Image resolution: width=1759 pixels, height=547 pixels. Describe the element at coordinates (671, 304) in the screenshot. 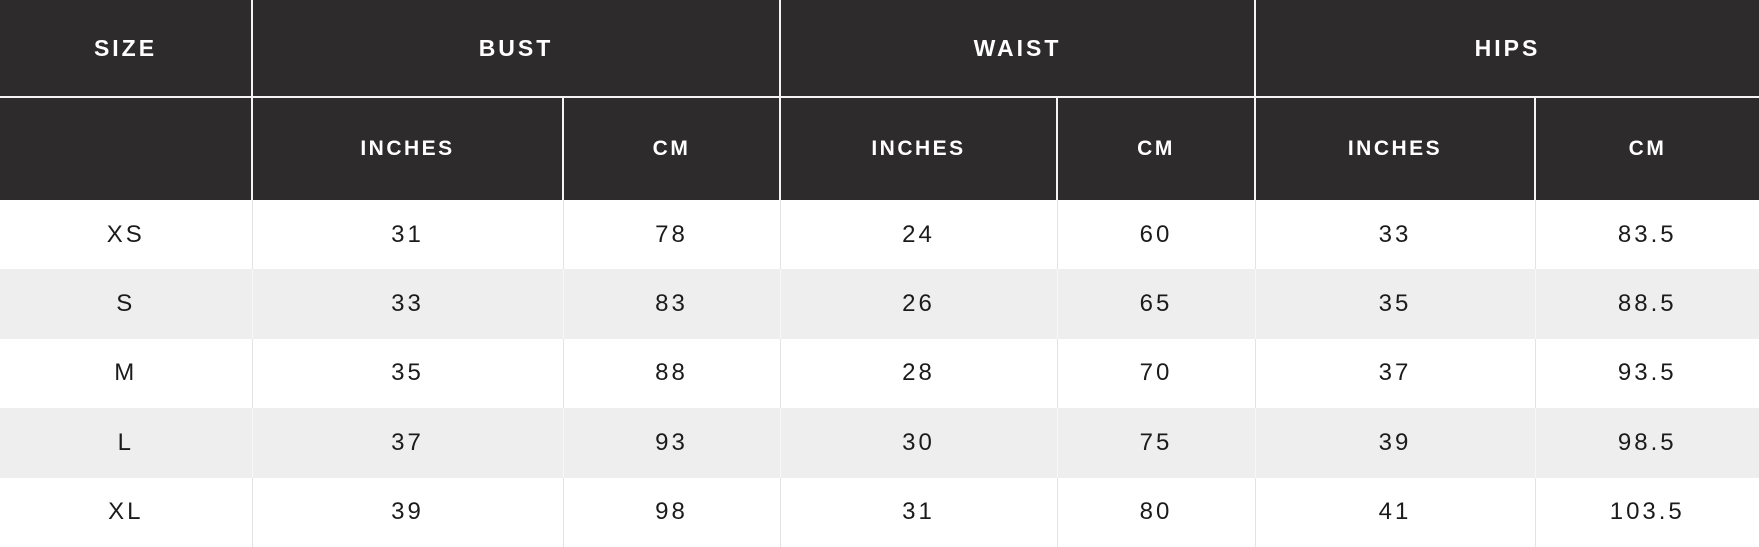

I see `measurement-cell: 83` at that location.